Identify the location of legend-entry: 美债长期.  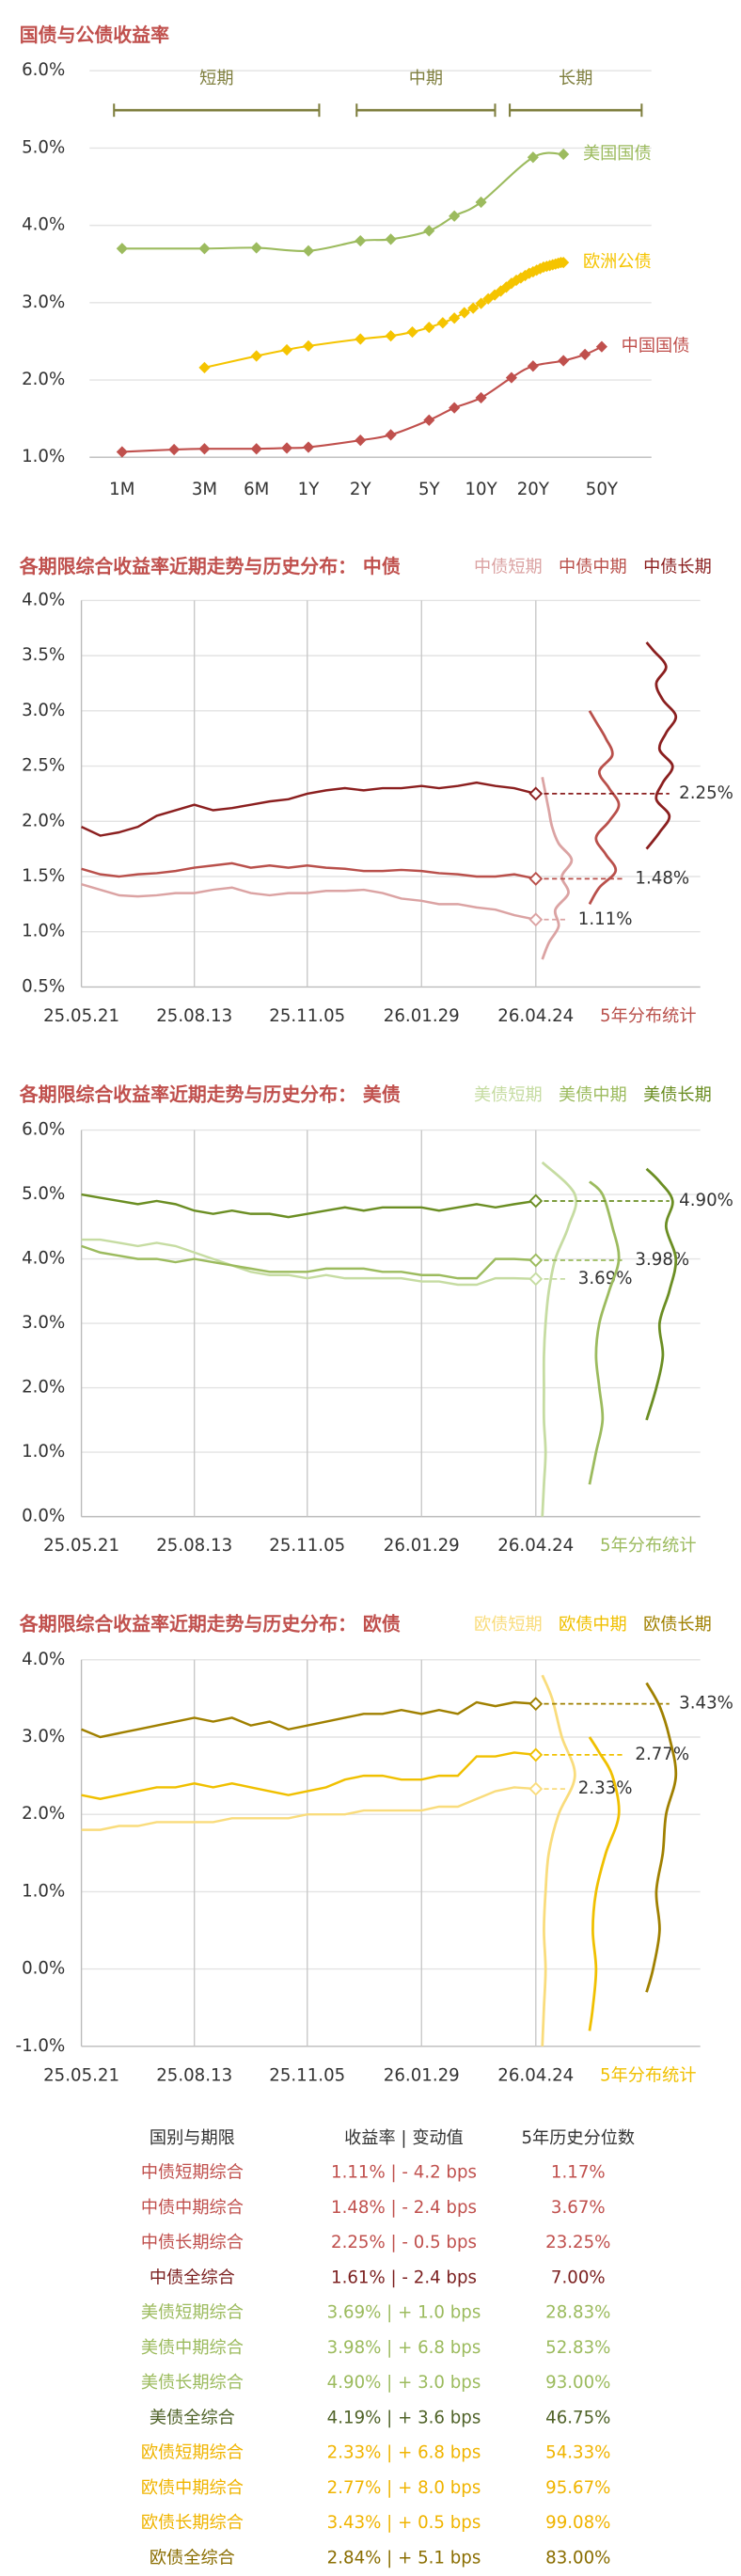
(677, 1095).